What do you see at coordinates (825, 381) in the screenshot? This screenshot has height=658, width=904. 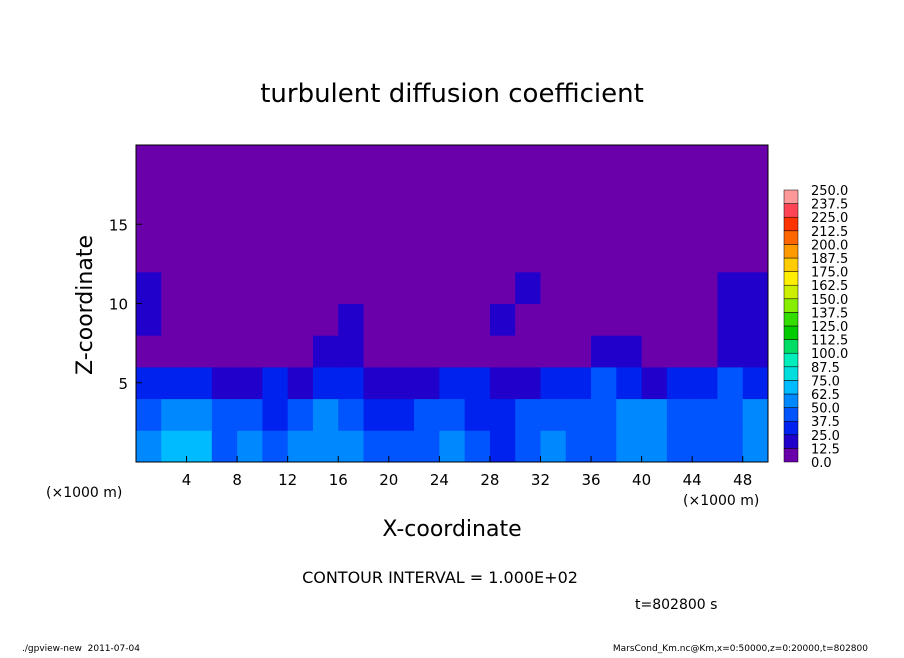 I see `colorbar-label: 75.0` at bounding box center [825, 381].